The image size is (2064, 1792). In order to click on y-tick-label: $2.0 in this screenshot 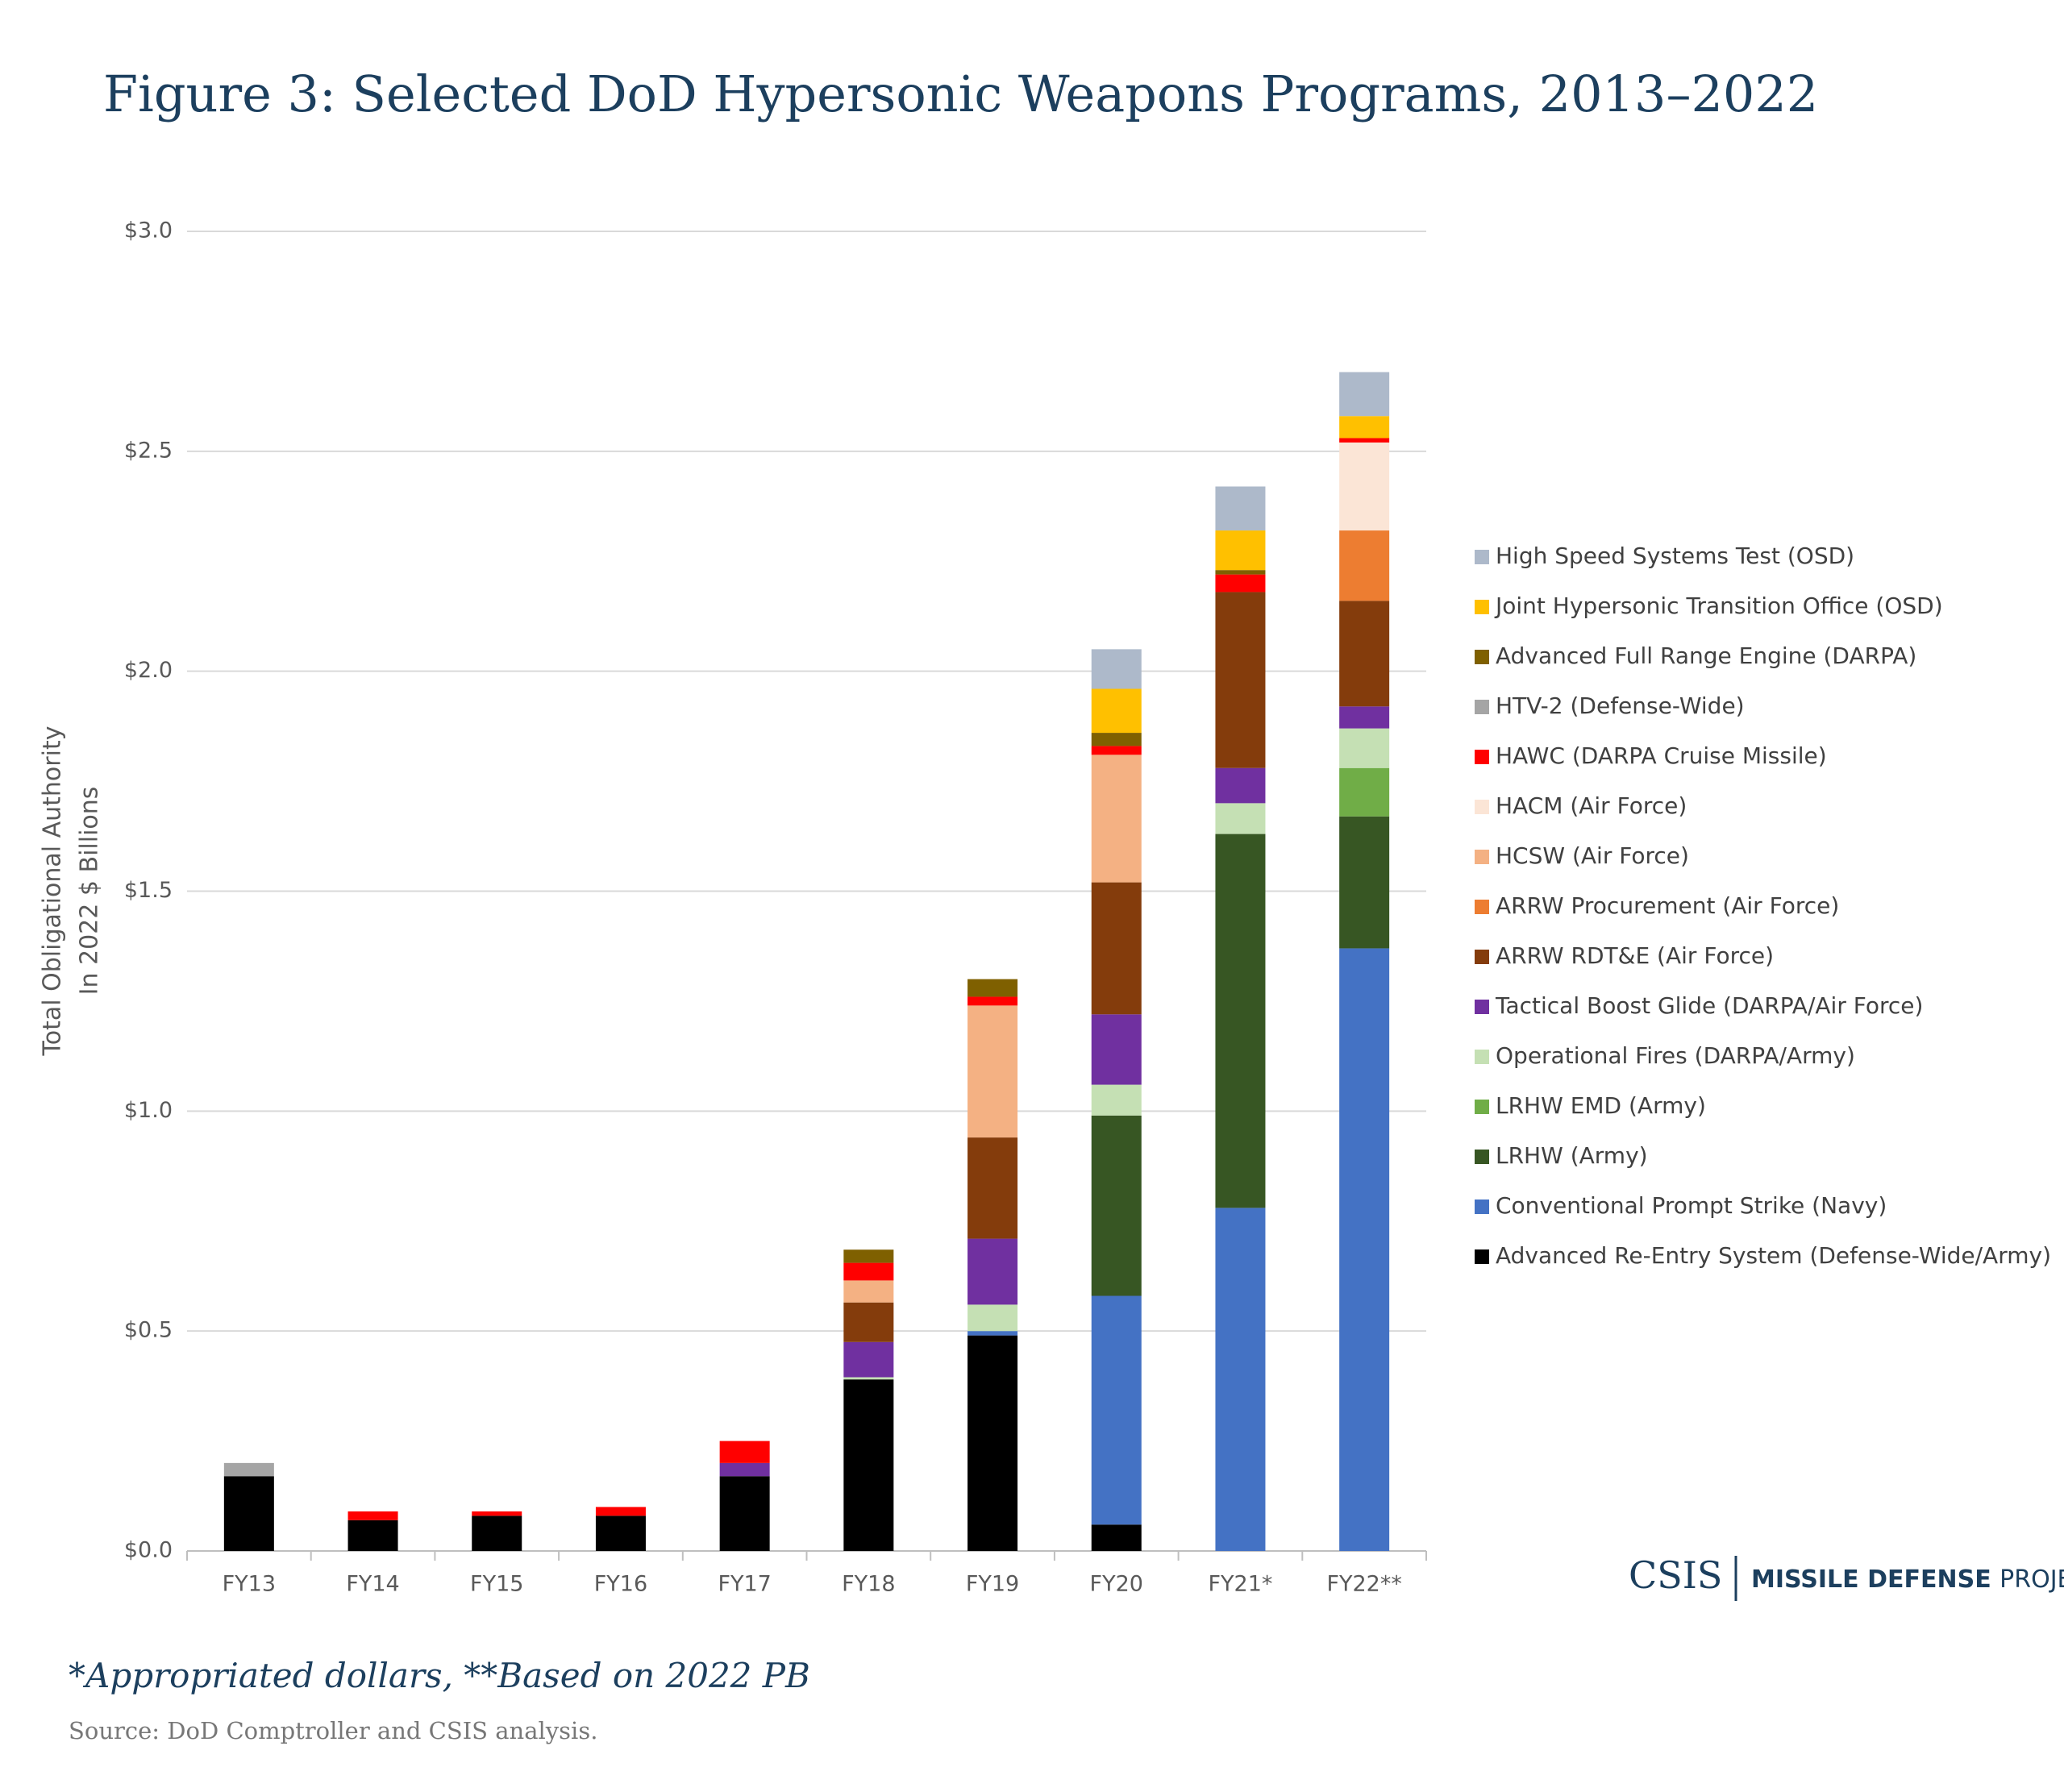, I will do `click(148, 670)`.